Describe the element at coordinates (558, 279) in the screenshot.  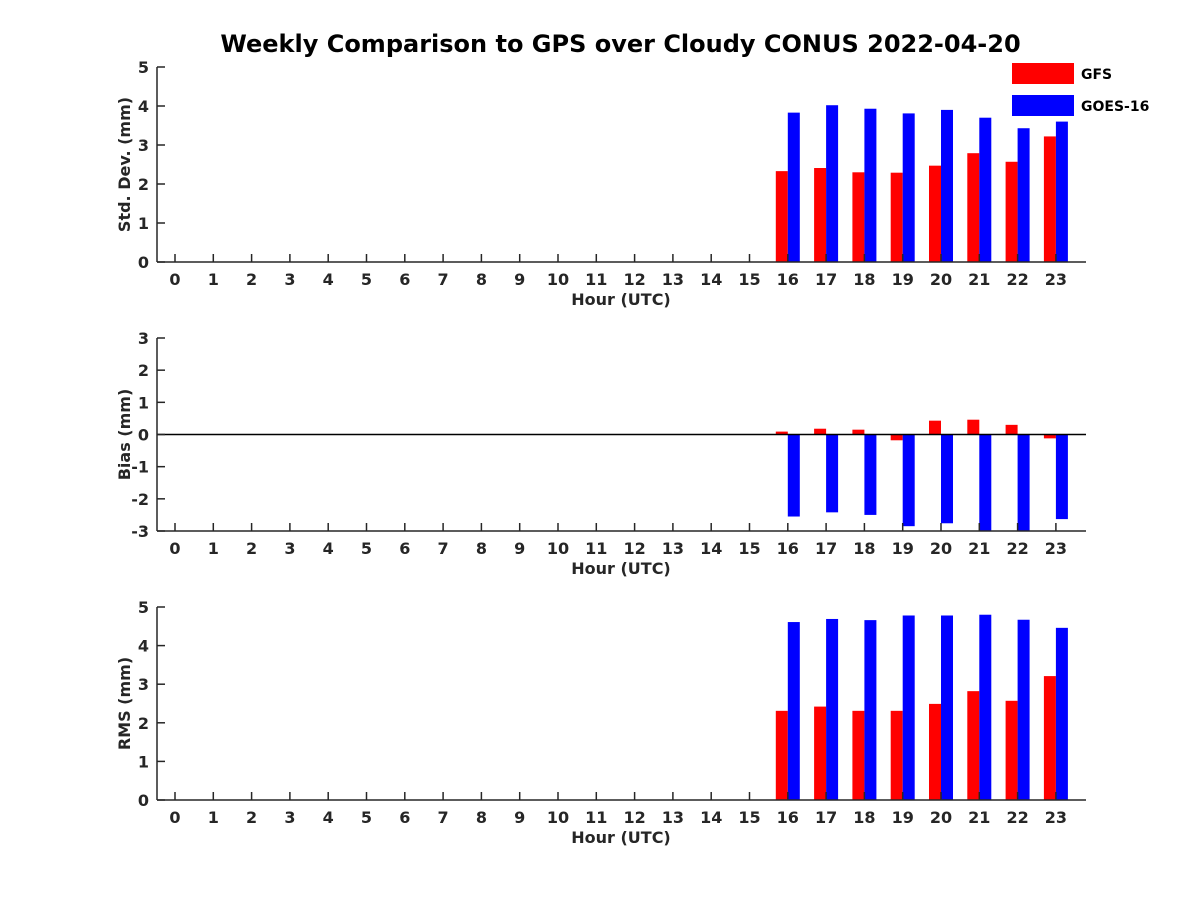
I see `x-tick-label: 10` at that location.